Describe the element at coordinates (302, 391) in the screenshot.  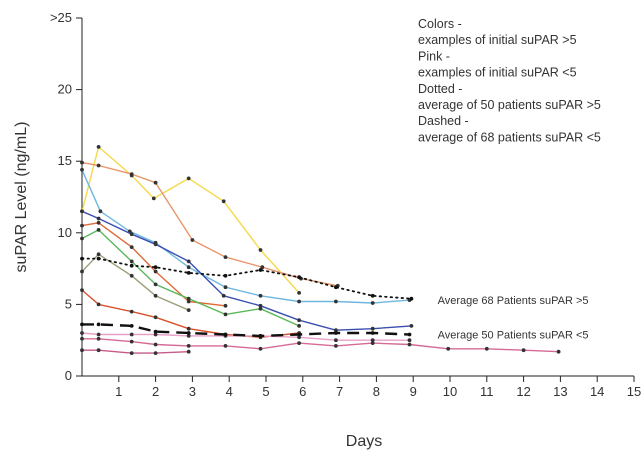
I see `x-tick-label: 6` at that location.